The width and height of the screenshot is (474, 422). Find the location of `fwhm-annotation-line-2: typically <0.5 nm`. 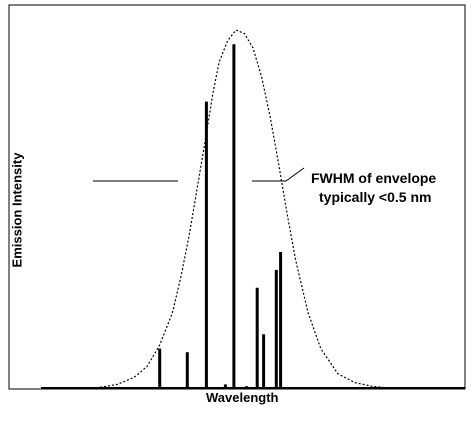

fwhm-annotation-line-2: typically <0.5 nm is located at coordinates (375, 197).